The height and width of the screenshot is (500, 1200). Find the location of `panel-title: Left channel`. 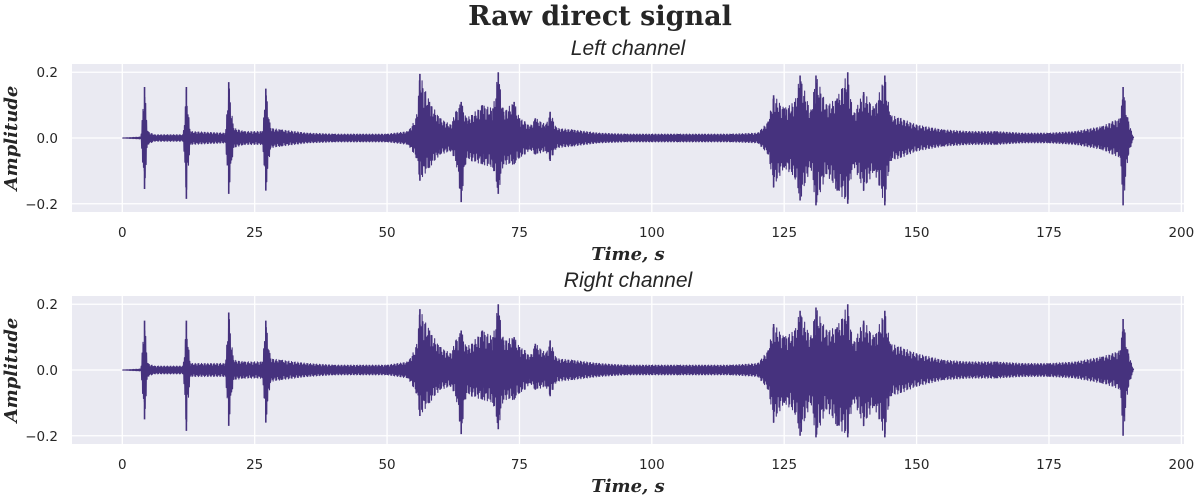

panel-title: Left channel is located at coordinates (629, 48).